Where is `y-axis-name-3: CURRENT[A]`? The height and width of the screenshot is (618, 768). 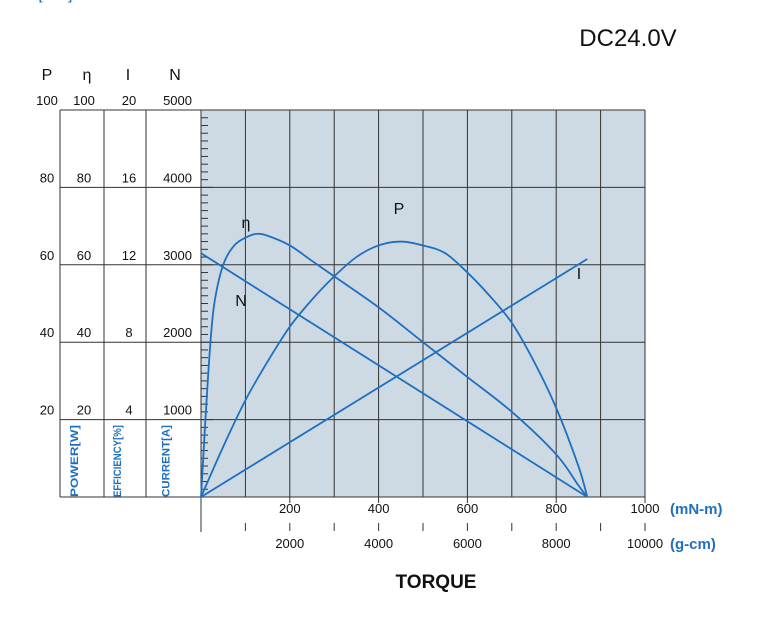 y-axis-name-3: CURRENT[A] is located at coordinates (167, 461).